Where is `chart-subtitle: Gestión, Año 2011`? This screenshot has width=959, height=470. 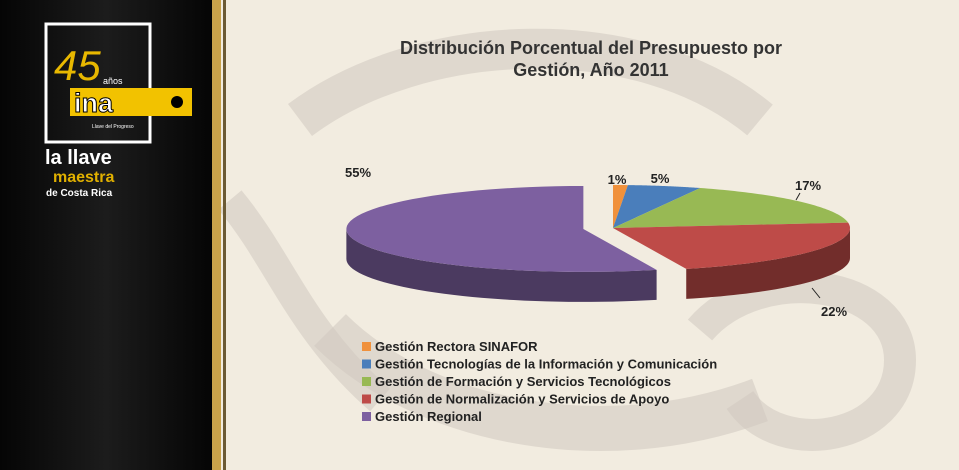
chart-subtitle: Gestión, Año 2011 is located at coordinates (590, 70).